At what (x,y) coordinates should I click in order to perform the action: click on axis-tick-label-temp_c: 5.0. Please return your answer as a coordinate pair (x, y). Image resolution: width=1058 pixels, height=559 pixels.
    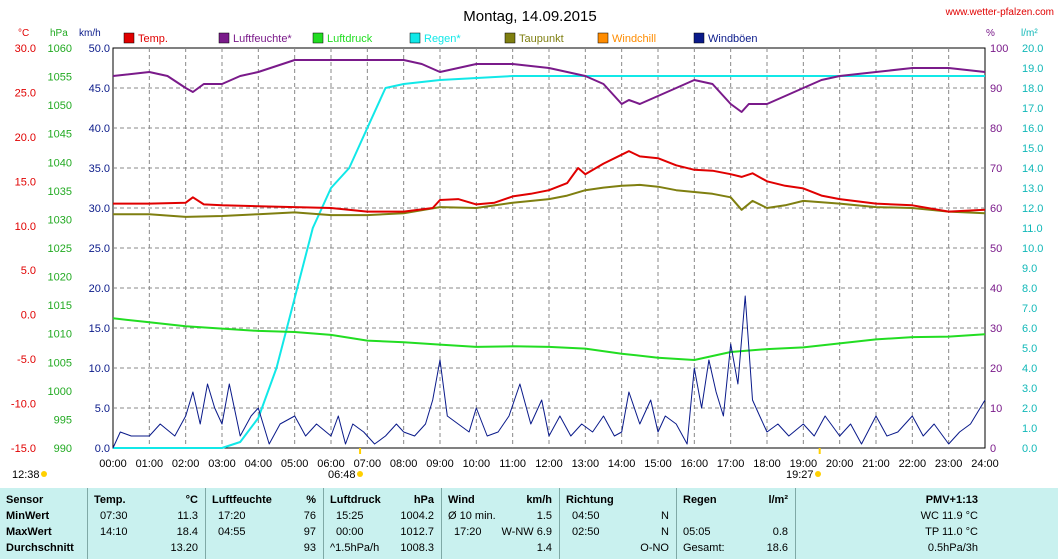
    Looking at the image, I should click on (28, 271).